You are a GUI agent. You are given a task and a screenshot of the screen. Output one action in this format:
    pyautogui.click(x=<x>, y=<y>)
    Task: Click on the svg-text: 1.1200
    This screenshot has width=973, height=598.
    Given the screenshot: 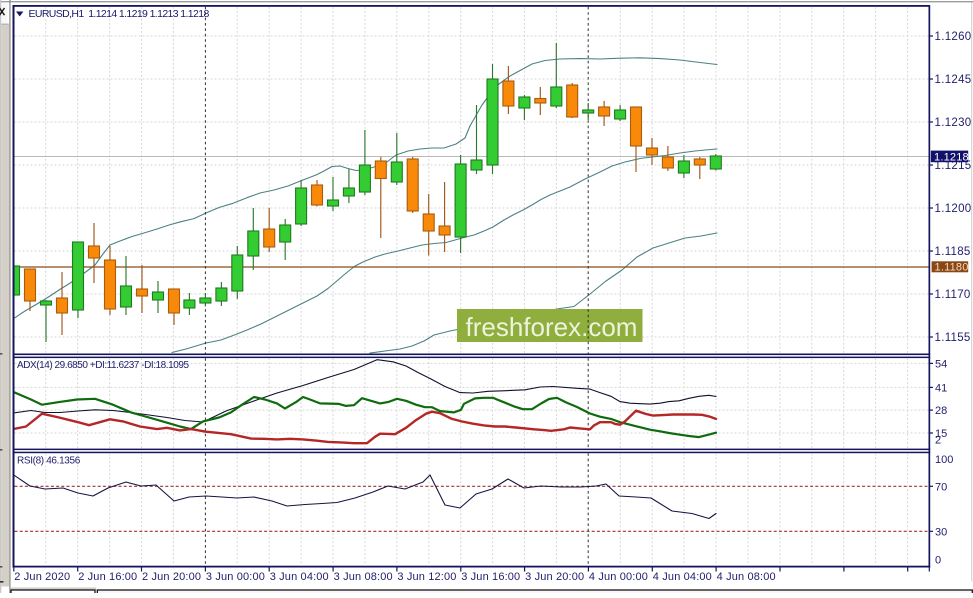 What is the action you would take?
    pyautogui.click(x=953, y=209)
    